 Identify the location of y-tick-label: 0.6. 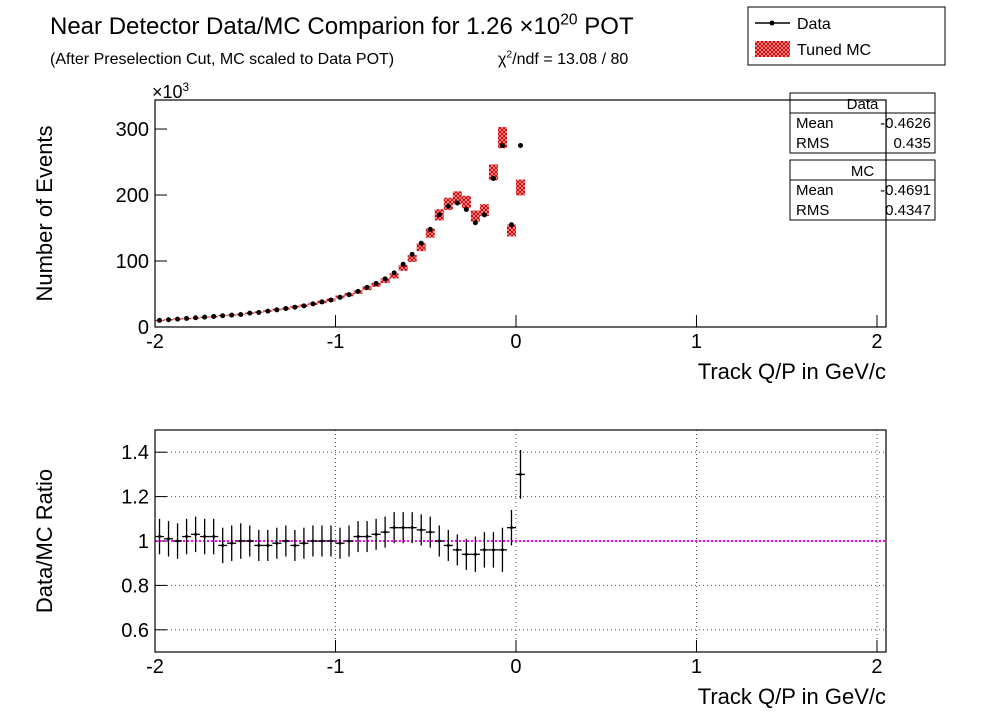
(135, 631).